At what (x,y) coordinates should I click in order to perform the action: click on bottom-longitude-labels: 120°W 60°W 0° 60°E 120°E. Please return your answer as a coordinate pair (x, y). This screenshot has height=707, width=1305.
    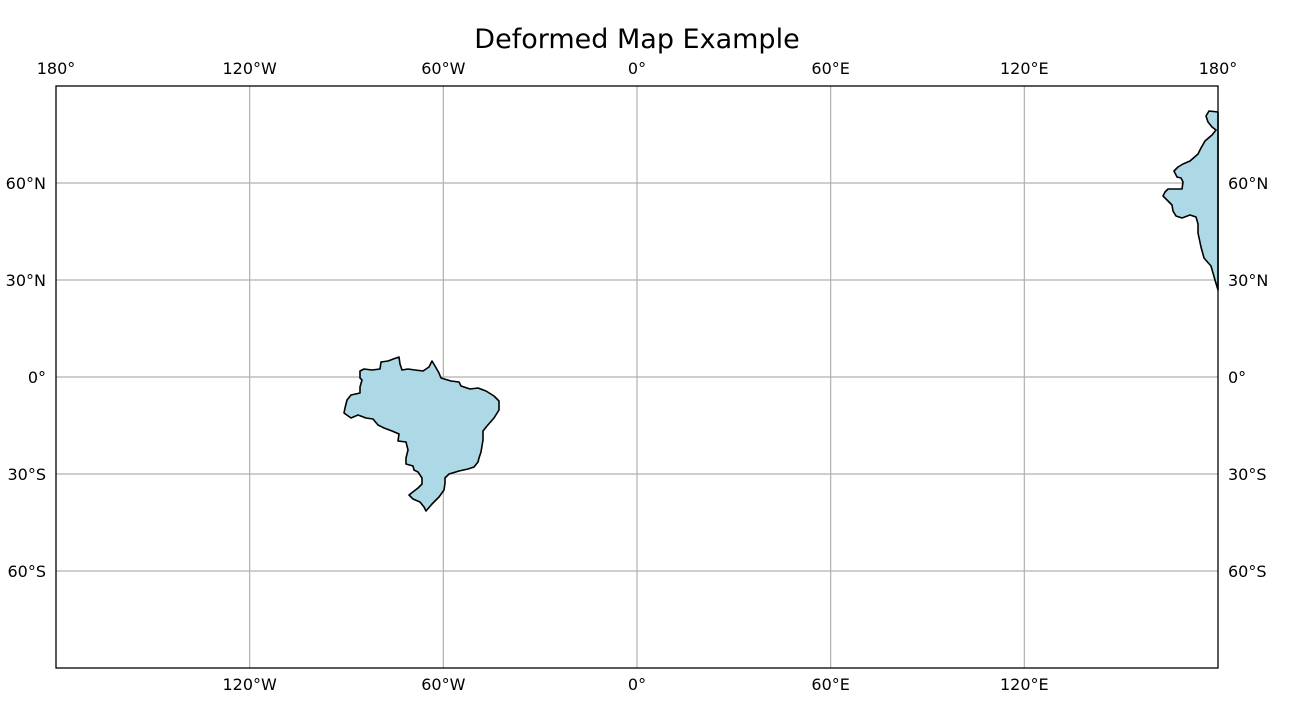
    Looking at the image, I should click on (635, 684).